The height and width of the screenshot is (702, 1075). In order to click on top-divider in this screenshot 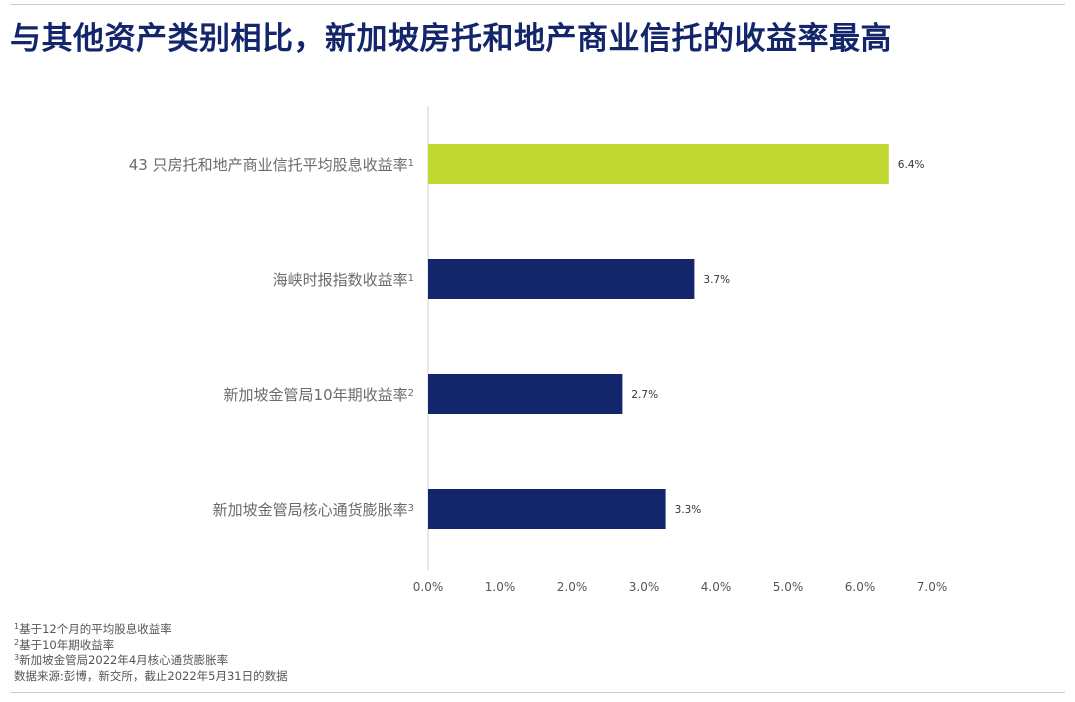, I will do `click(537, 4)`.